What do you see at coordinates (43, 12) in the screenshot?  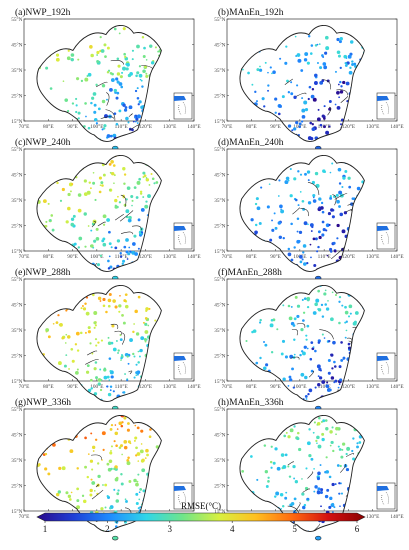 I see `panel-label: (a)NWP_192h` at bounding box center [43, 12].